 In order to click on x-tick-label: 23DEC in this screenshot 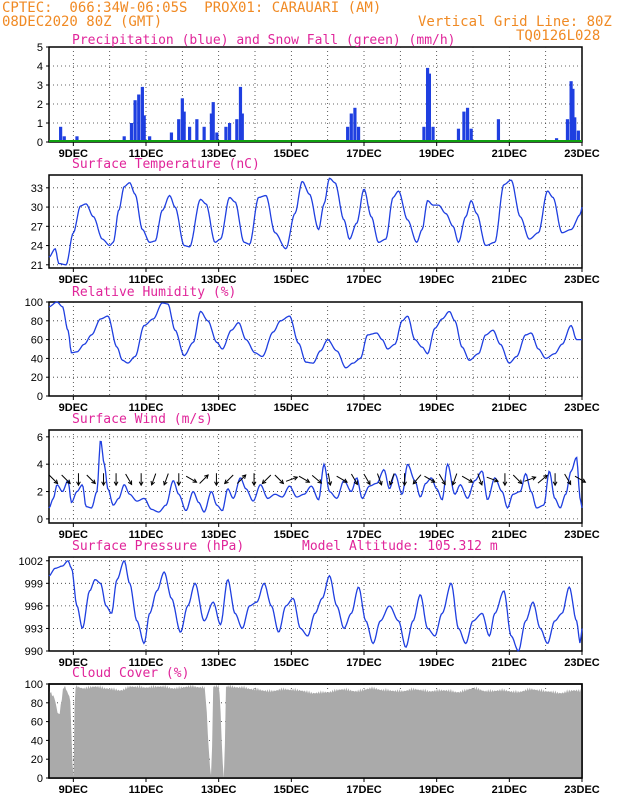, I will do `click(582, 663)`.